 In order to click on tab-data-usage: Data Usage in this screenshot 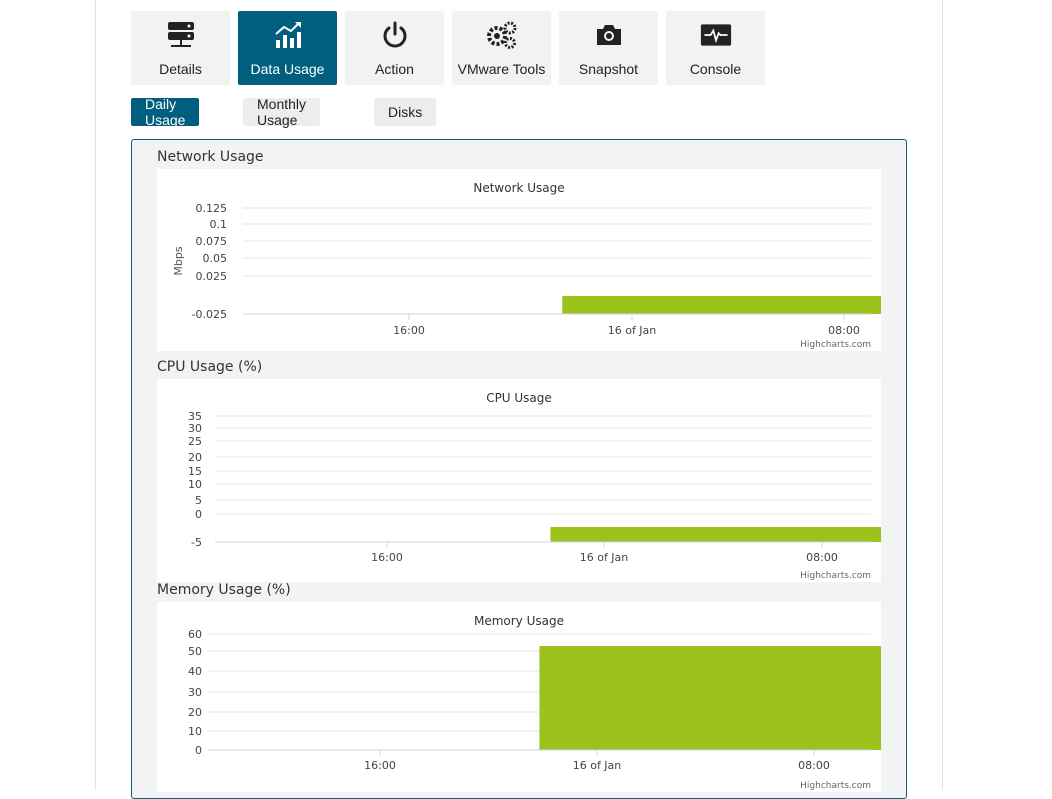, I will do `click(287, 48)`.